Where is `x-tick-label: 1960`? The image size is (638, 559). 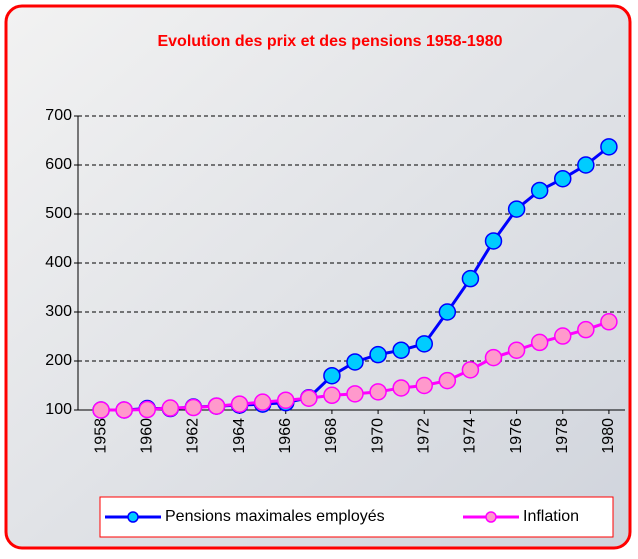 x-tick-label: 1960 is located at coordinates (146, 436).